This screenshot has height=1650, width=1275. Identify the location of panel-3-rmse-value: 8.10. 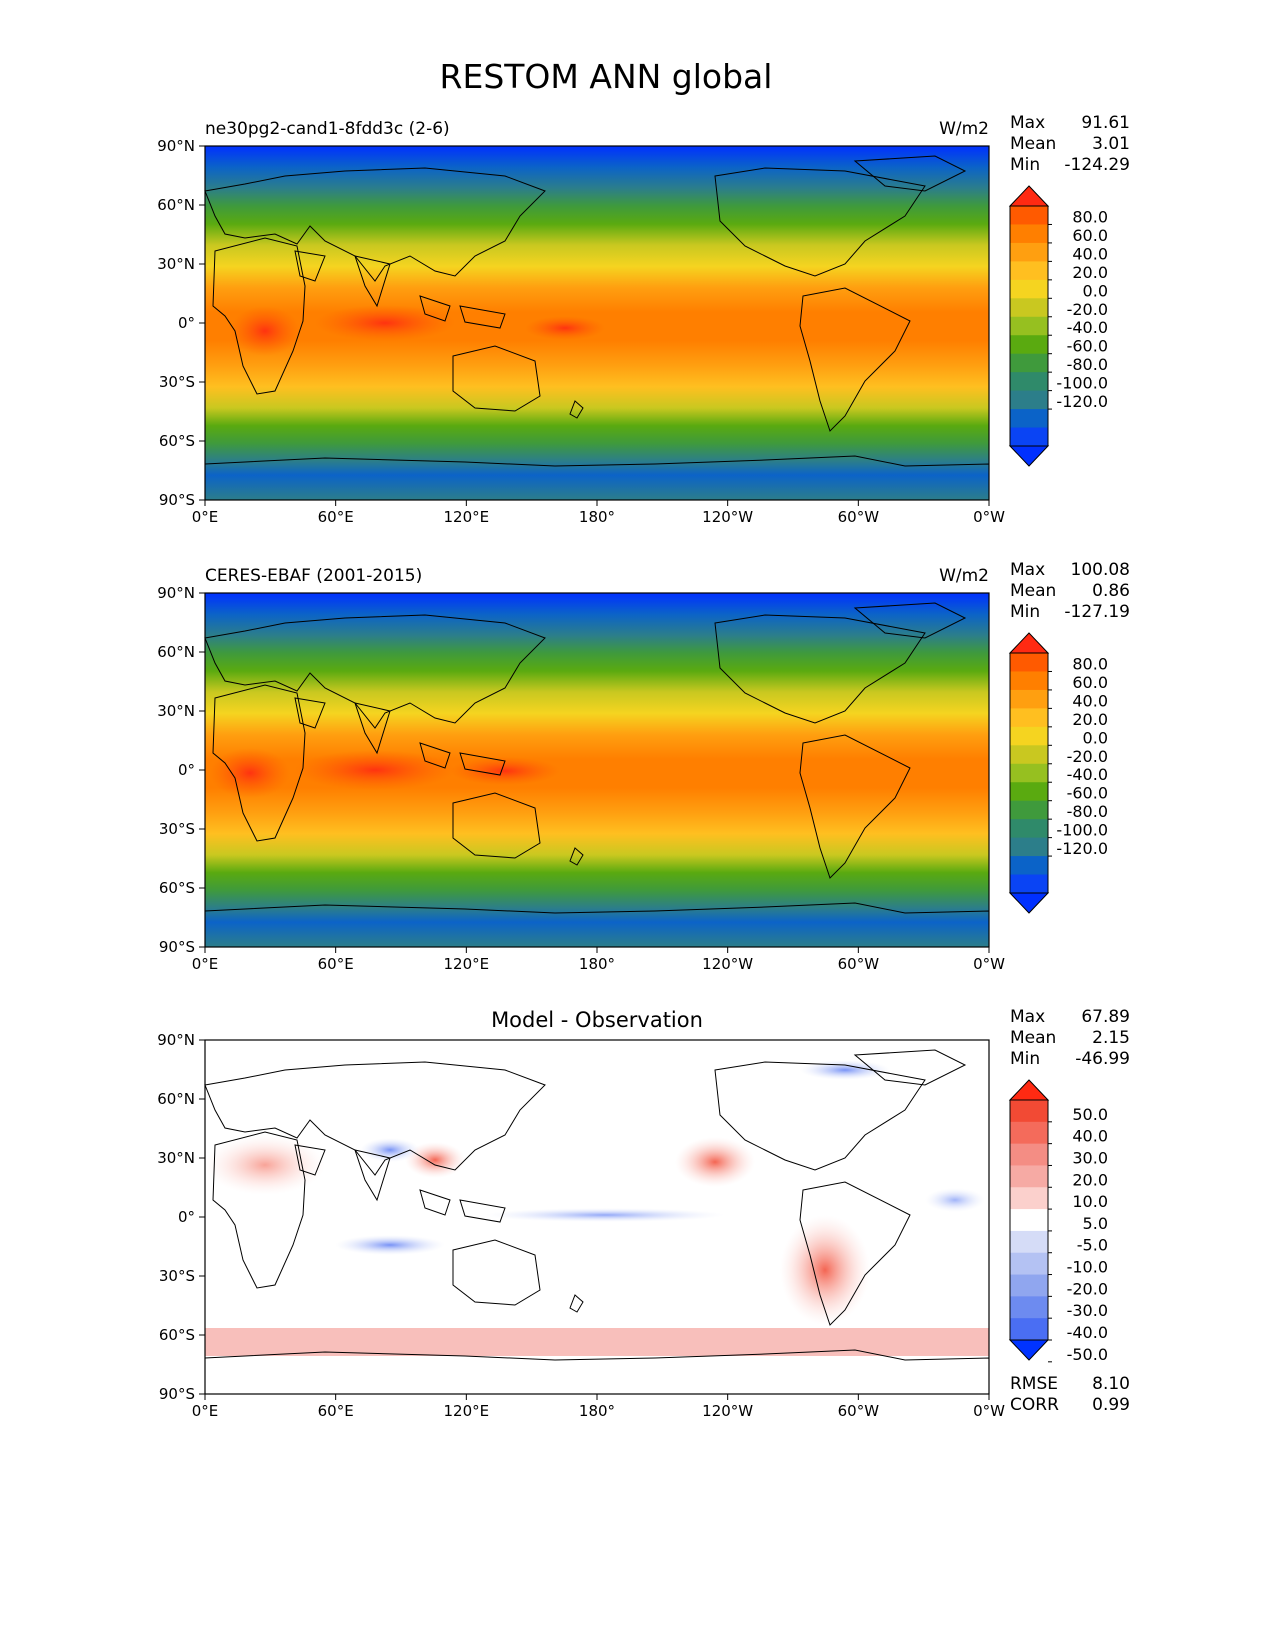
(1111, 1384).